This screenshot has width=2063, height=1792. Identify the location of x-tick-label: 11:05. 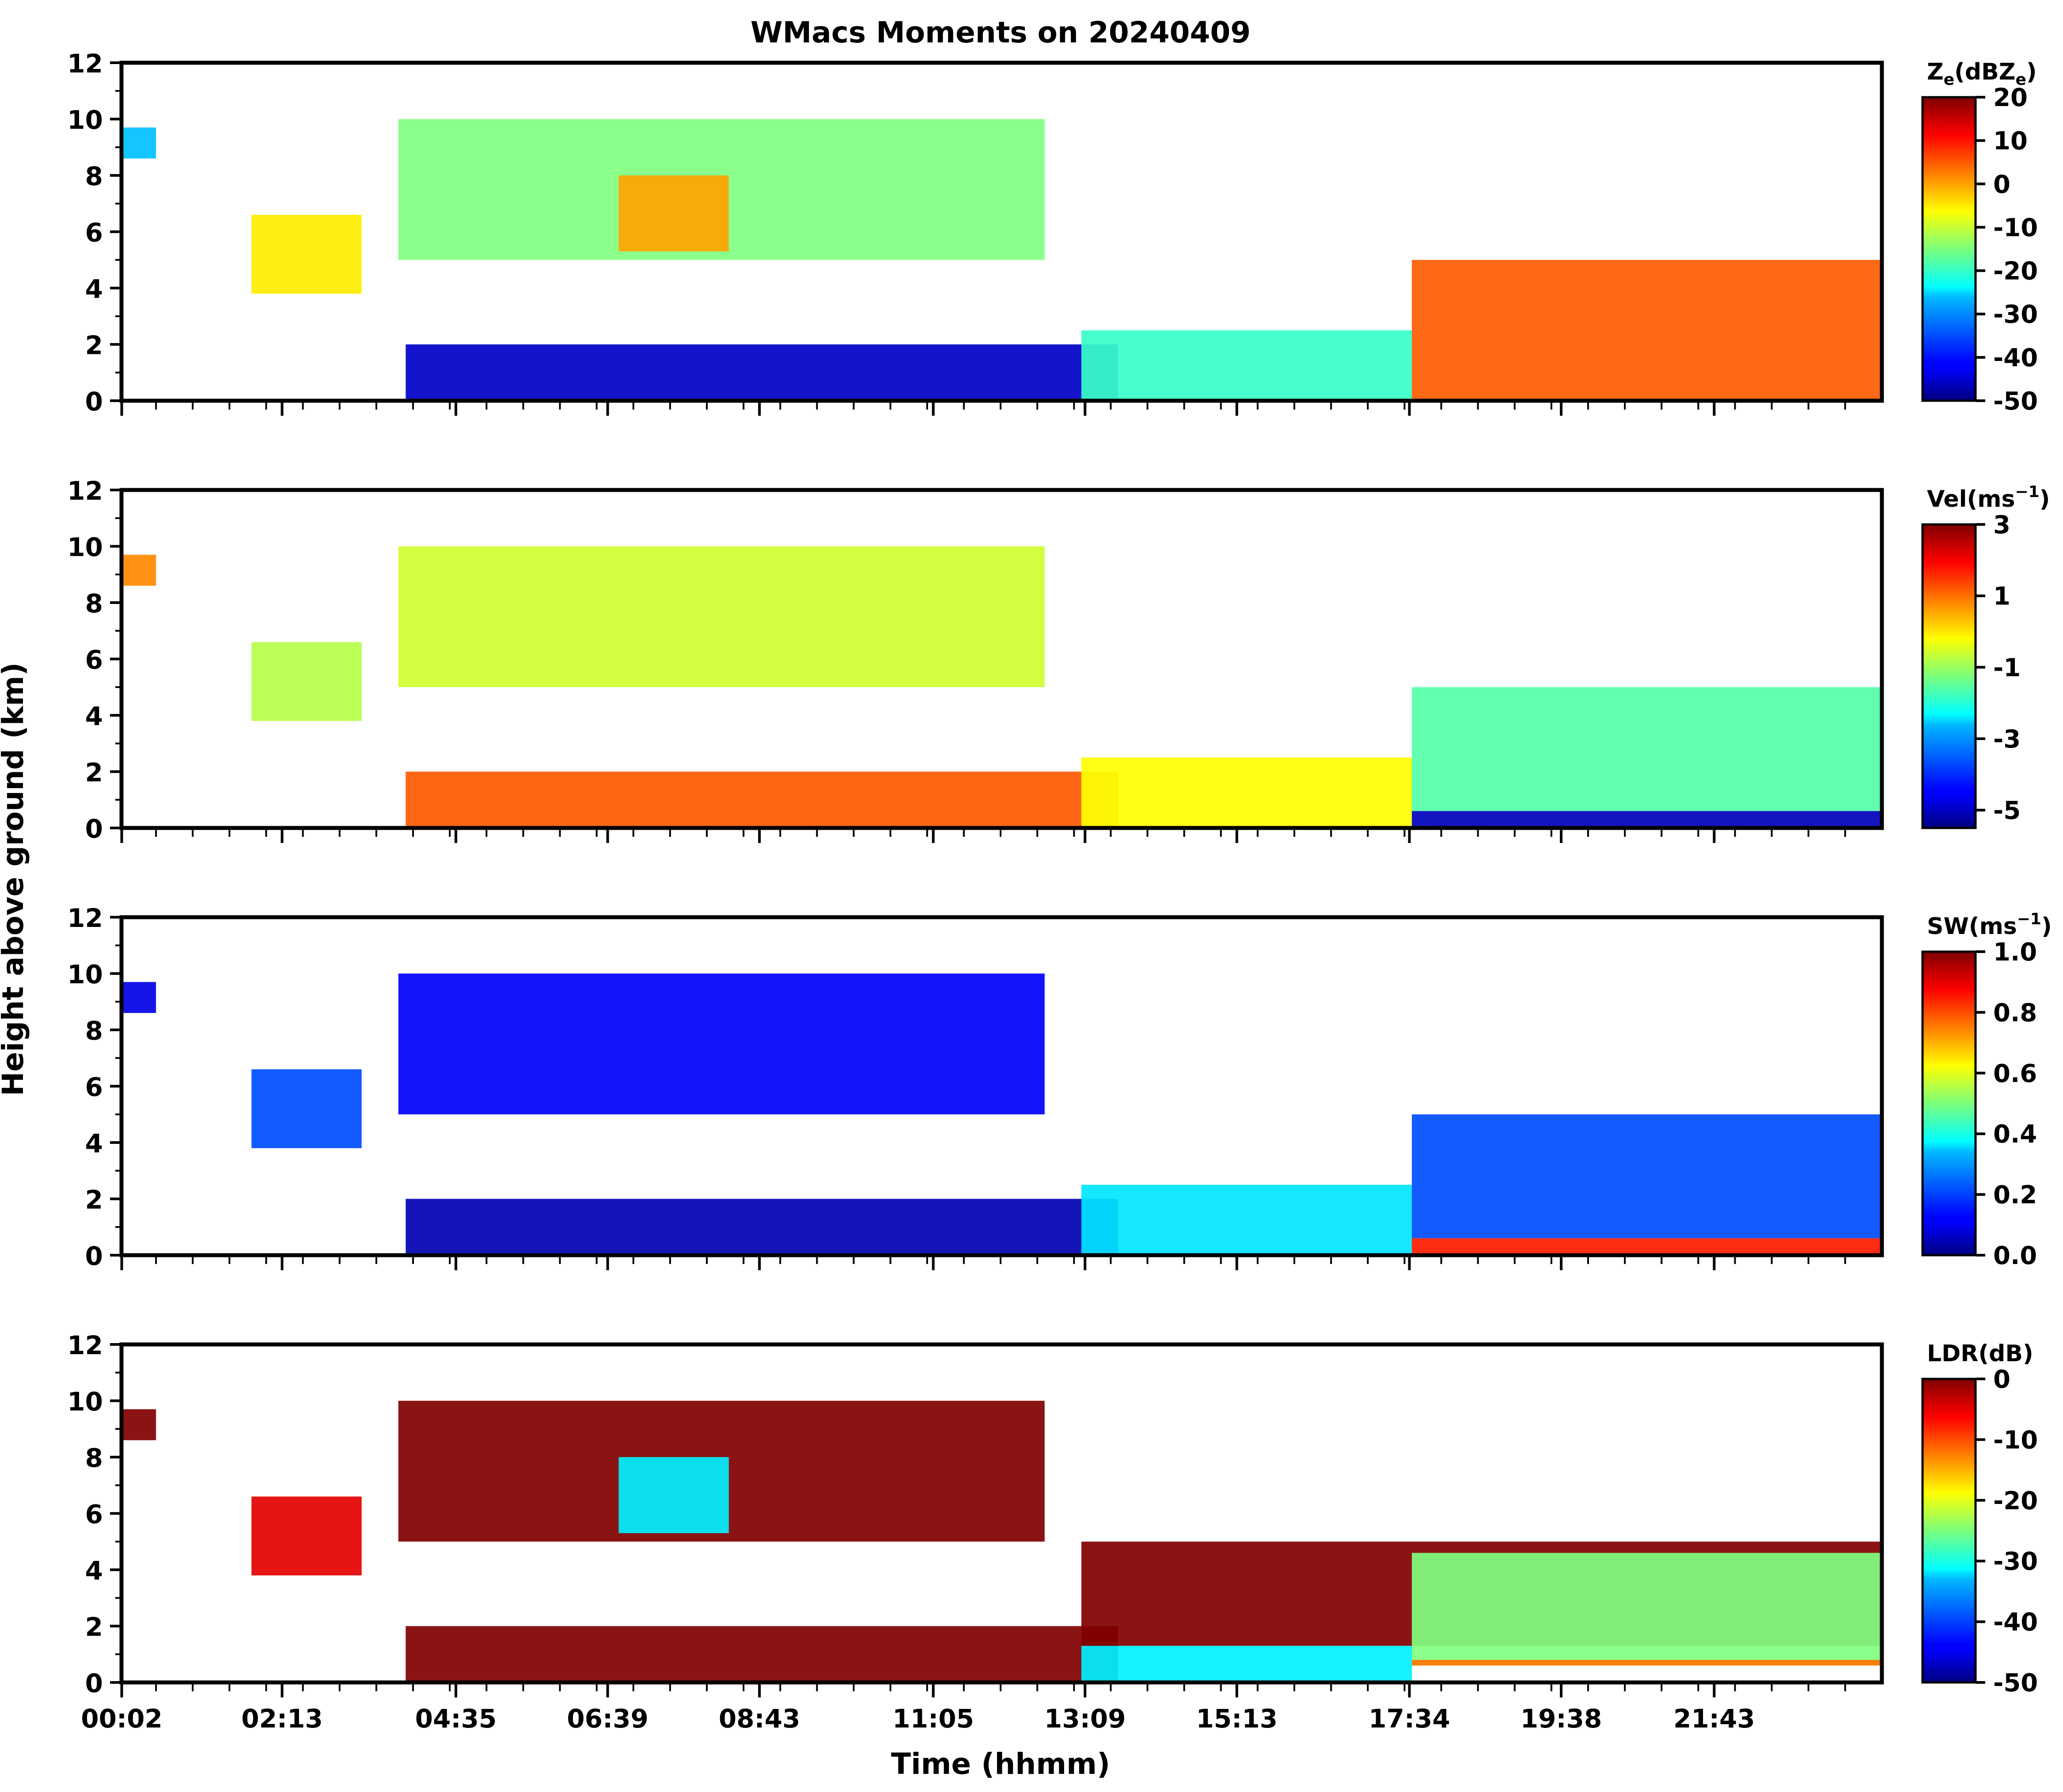
(933, 1719).